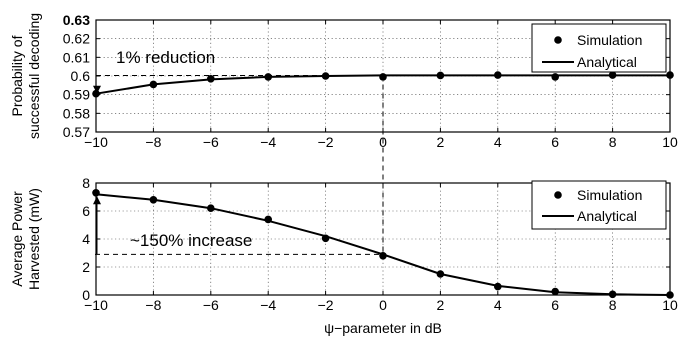  Describe the element at coordinates (86, 267) in the screenshot. I see `y-tick-label: 2` at that location.